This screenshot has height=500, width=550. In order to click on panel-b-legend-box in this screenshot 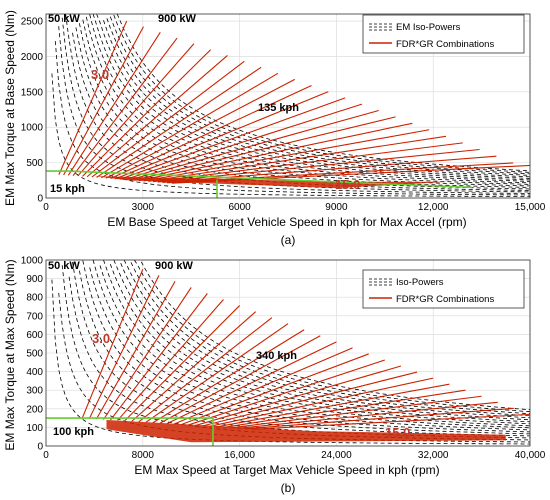, I will do `click(443, 289)`.